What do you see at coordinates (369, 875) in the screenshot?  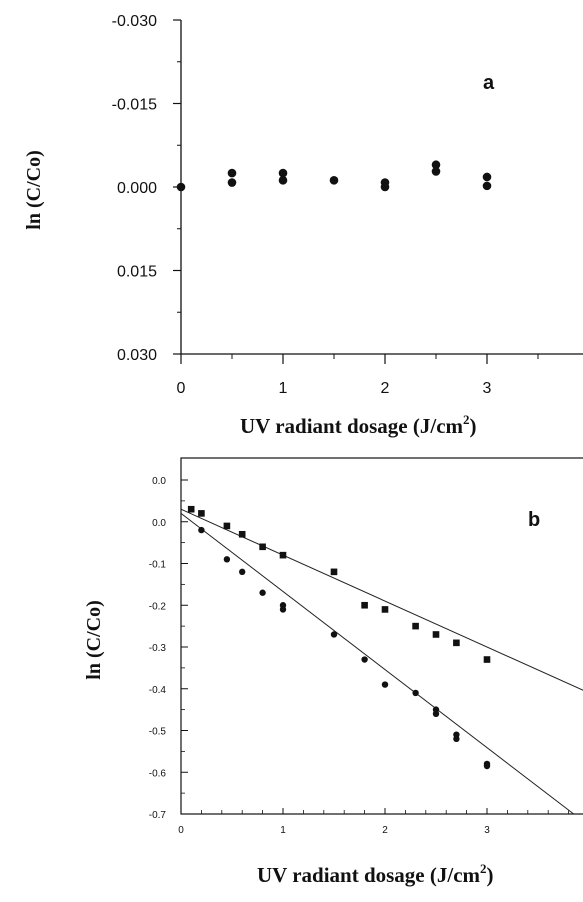 I see `panel-b-x-axis-label-main: UV radiant dosage (J/cm` at bounding box center [369, 875].